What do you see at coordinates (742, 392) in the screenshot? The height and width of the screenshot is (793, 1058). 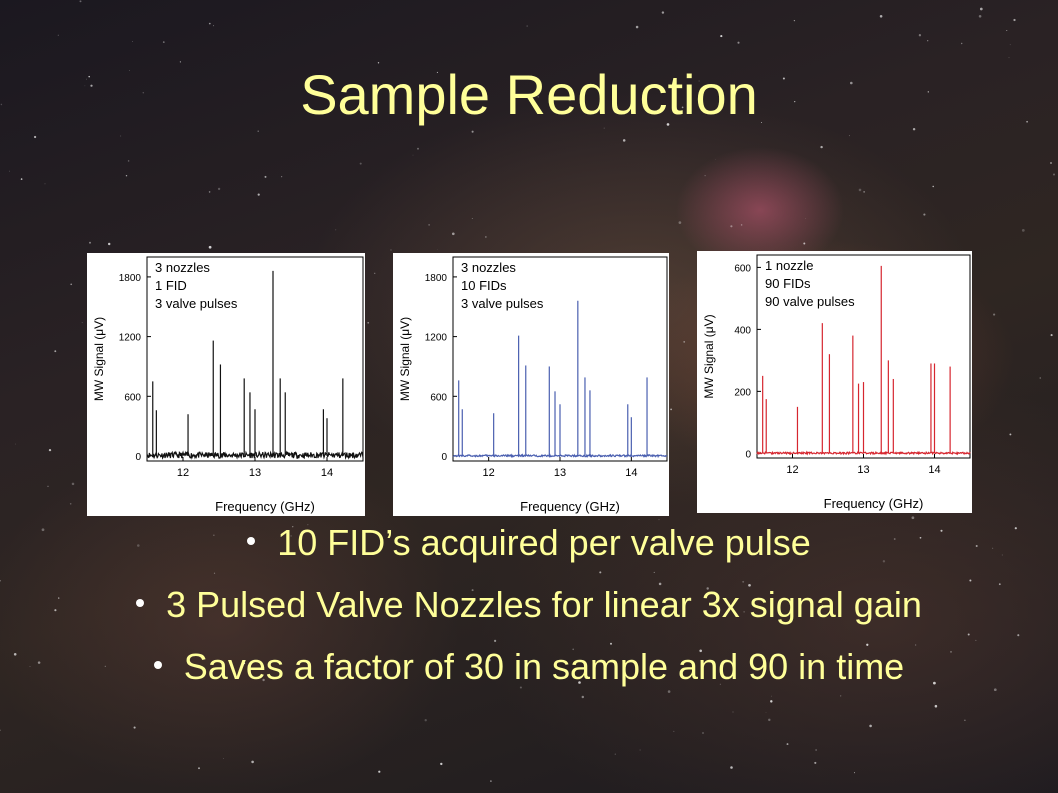 I see `y-tick-label: 200` at bounding box center [742, 392].